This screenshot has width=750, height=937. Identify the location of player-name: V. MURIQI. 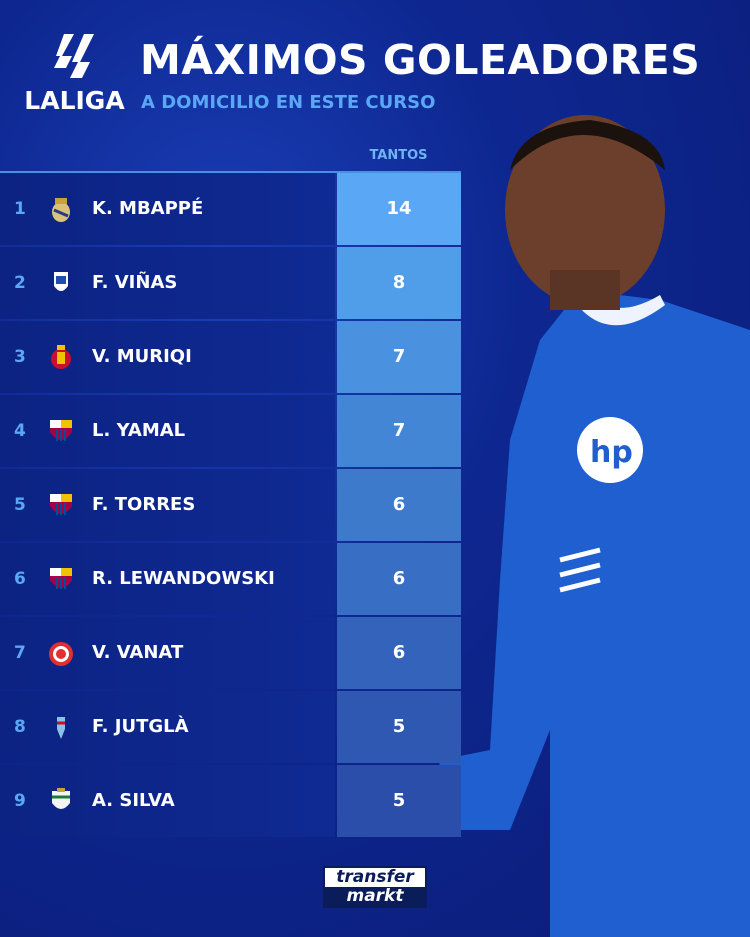
(142, 356).